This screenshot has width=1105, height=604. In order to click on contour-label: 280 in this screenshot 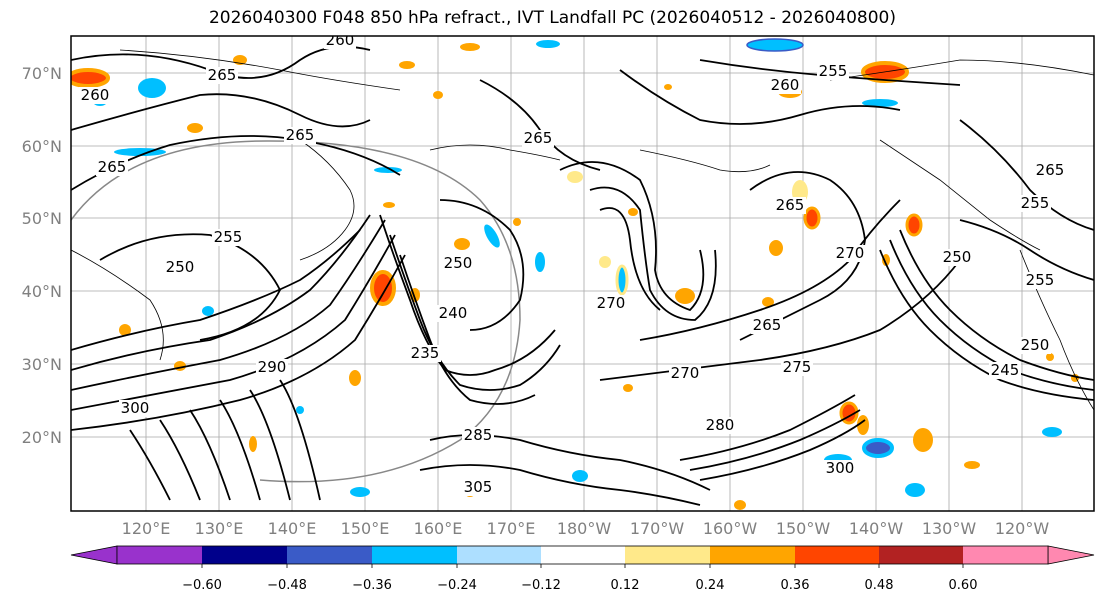, I will do `click(720, 425)`.